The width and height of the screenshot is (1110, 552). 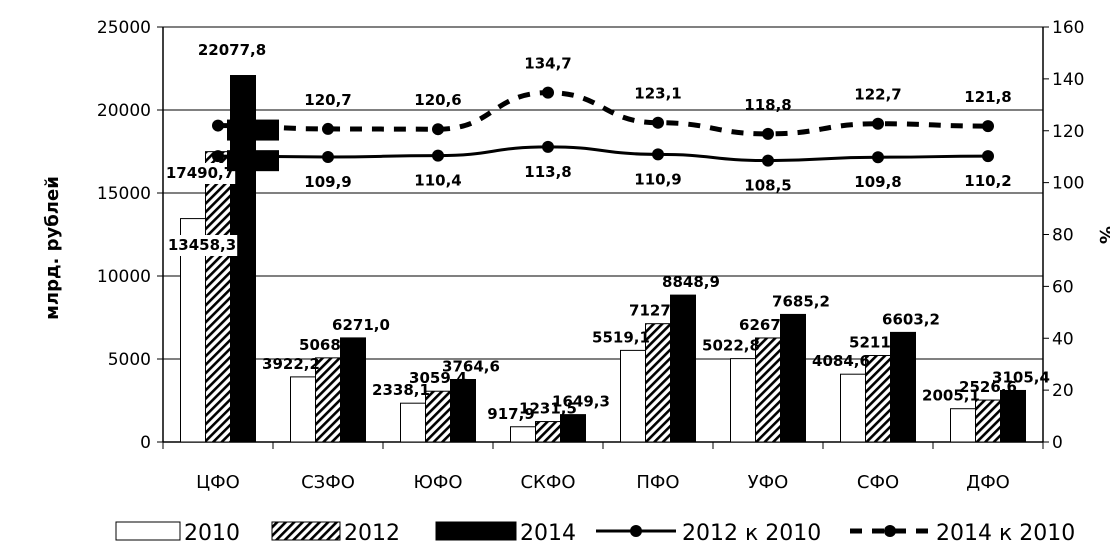 What do you see at coordinates (437, 100) in the screenshot?
I see `data-label-2014 к 2010: 120,6` at bounding box center [437, 100].